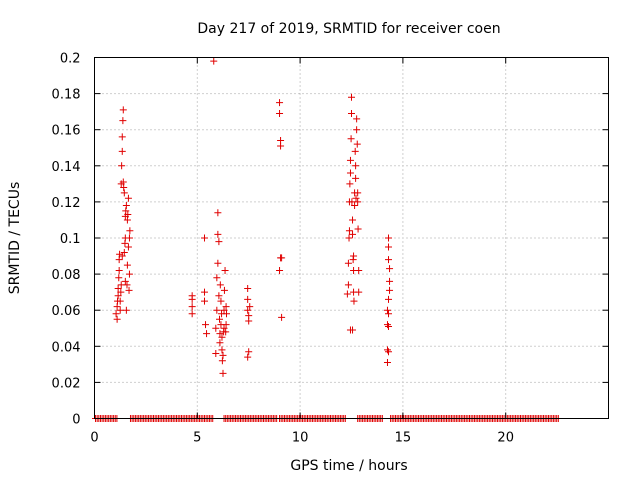 Image resolution: width=640 pixels, height=480 pixels. Describe the element at coordinates (66, 131) in the screenshot. I see `y-tick-label: 0.16` at that location.